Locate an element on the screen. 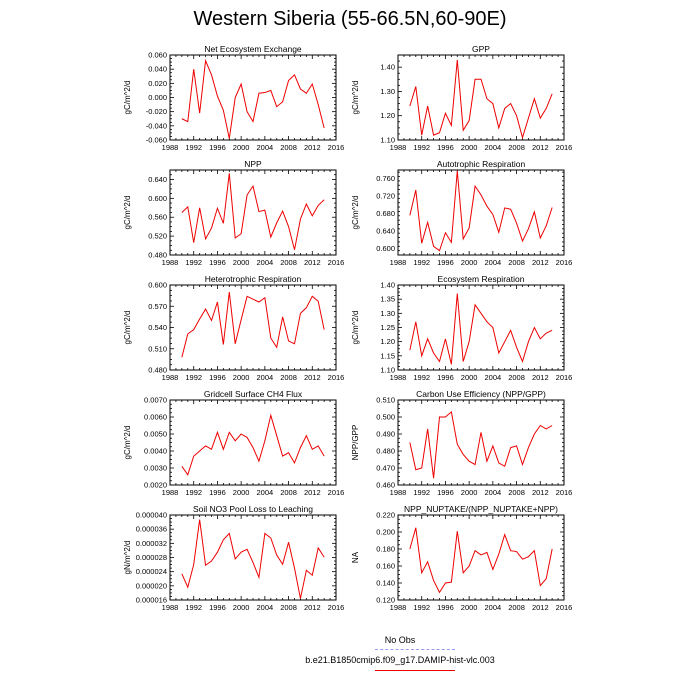  y-tick-label: 0.500 is located at coordinates (385, 417).